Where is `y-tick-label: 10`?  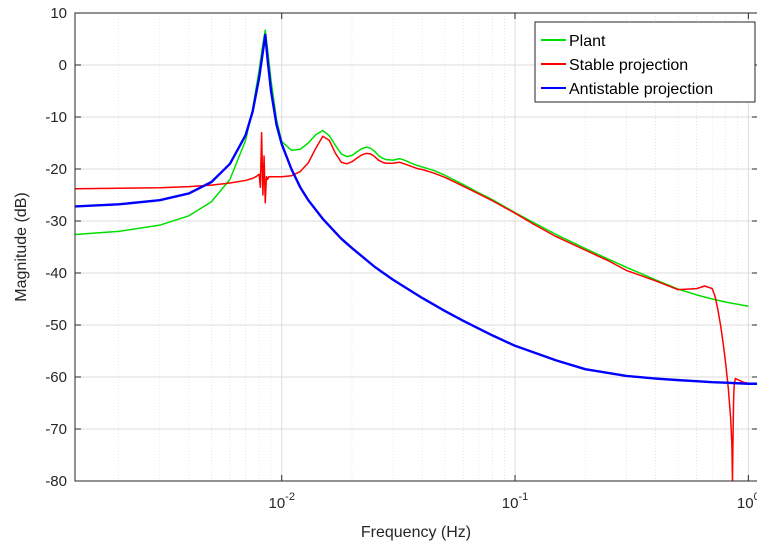
y-tick-label: 10 is located at coordinates (58, 13).